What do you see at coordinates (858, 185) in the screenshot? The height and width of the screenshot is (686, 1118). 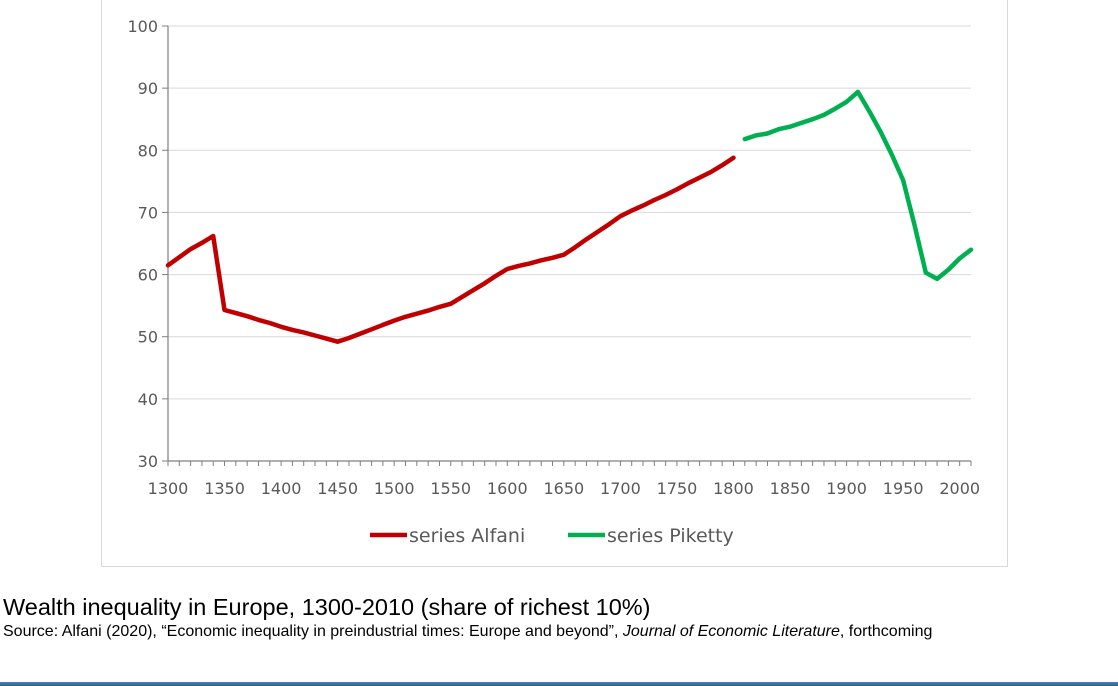 I see `series-line-piketty` at bounding box center [858, 185].